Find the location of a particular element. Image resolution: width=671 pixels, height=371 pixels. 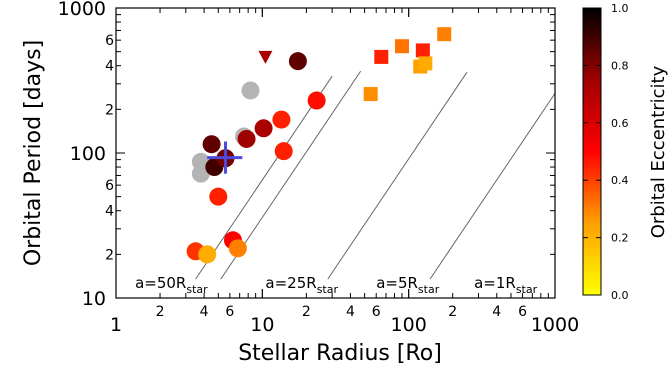

reference-line-label: a=25Rstar is located at coordinates (301, 285).